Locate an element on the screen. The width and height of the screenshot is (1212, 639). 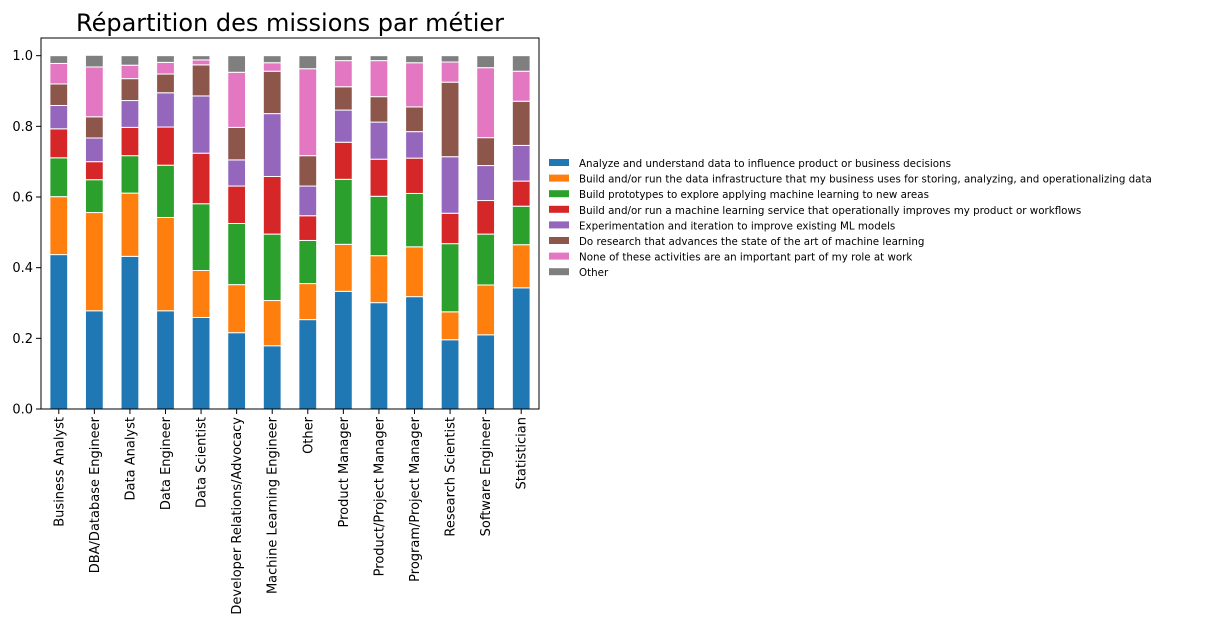
bar-segment-product-project-manager-s4 is located at coordinates (379, 140).